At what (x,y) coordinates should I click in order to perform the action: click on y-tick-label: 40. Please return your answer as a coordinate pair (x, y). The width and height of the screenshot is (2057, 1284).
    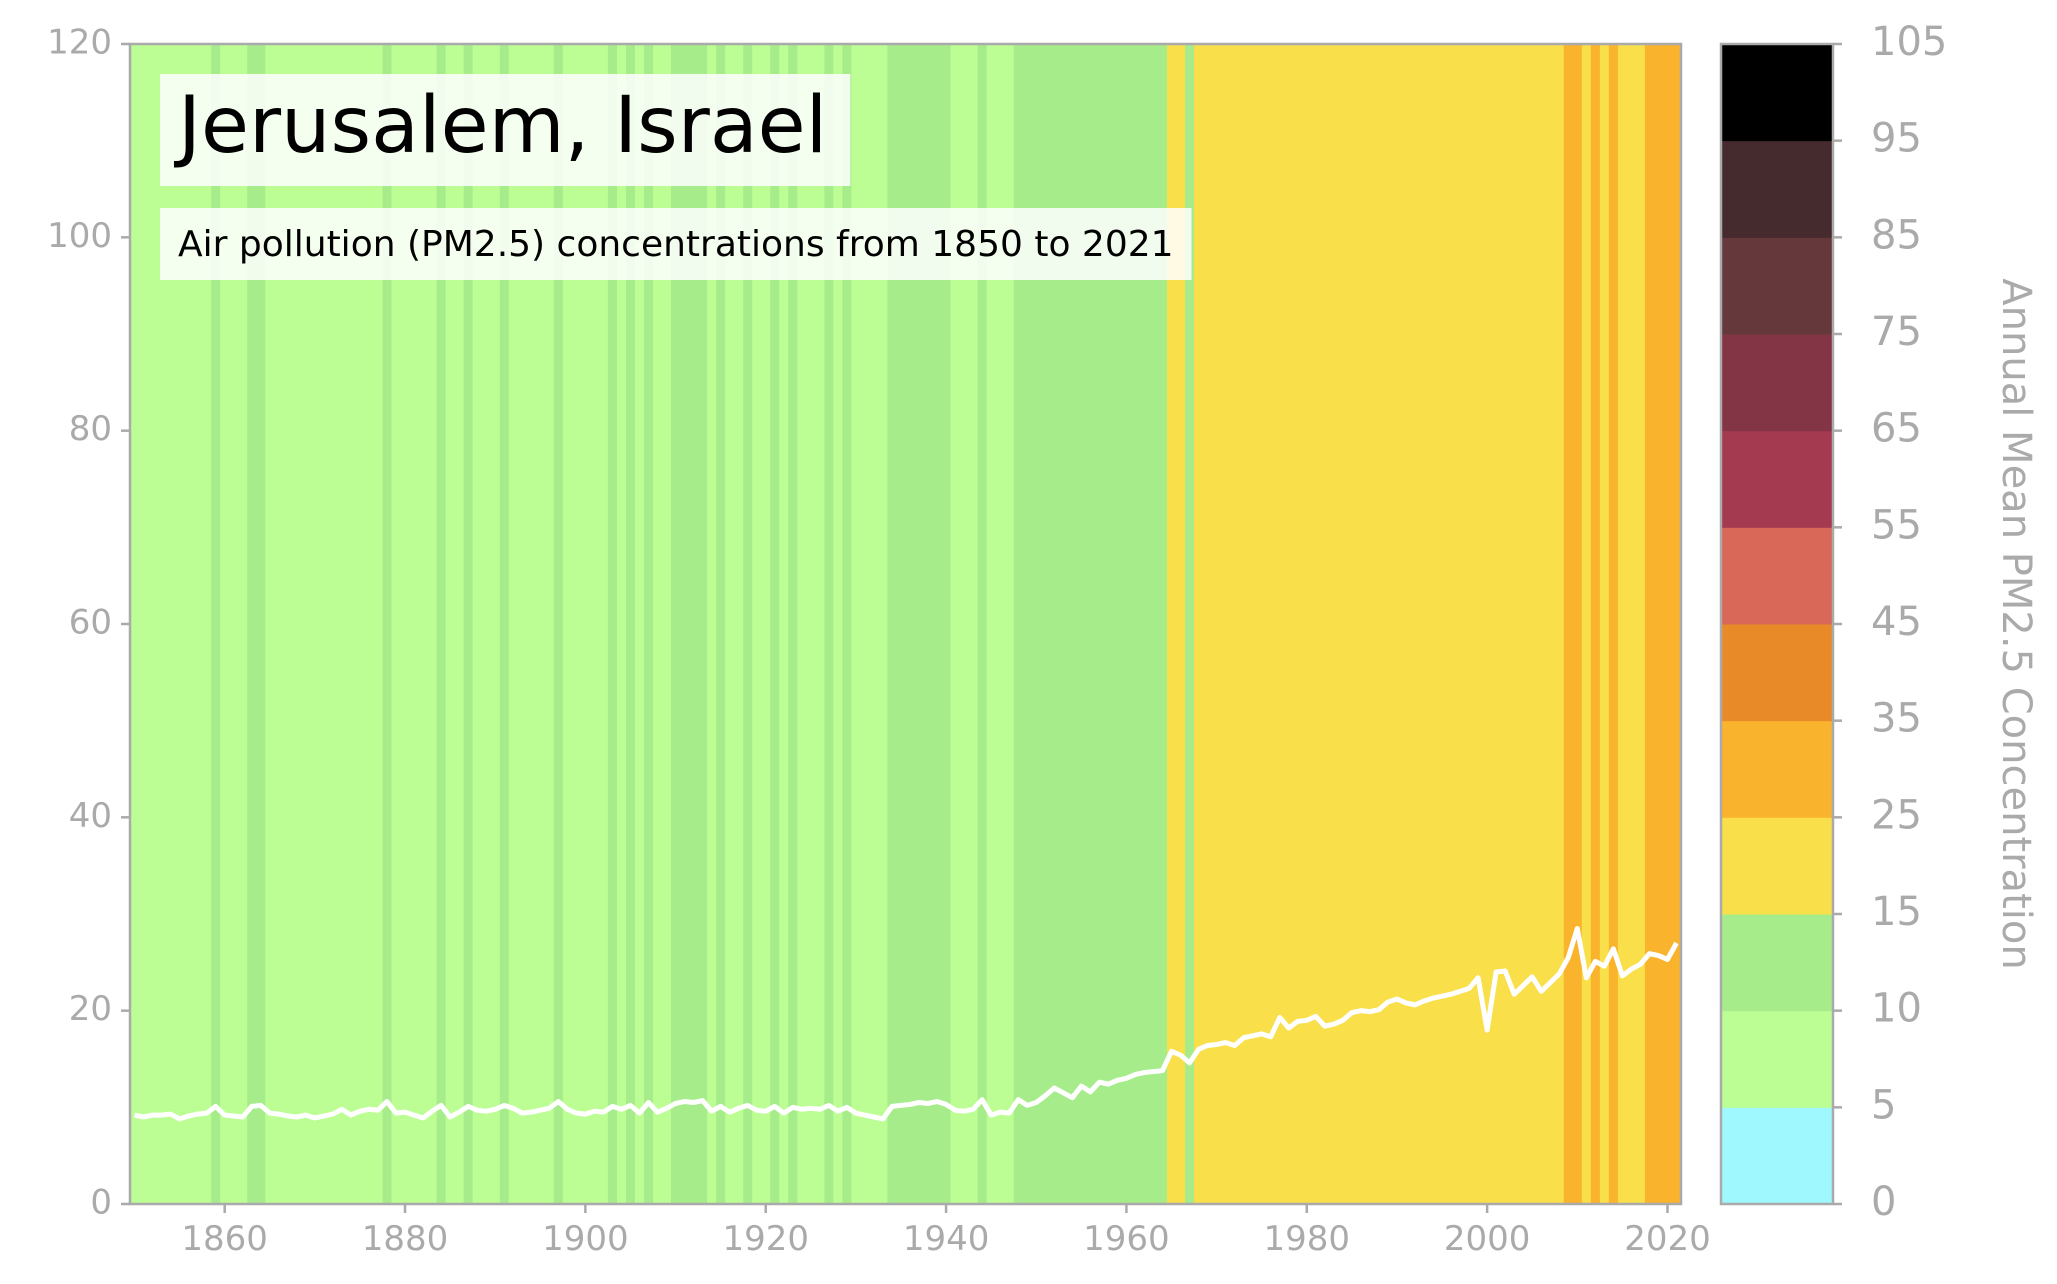
    Looking at the image, I should click on (90, 816).